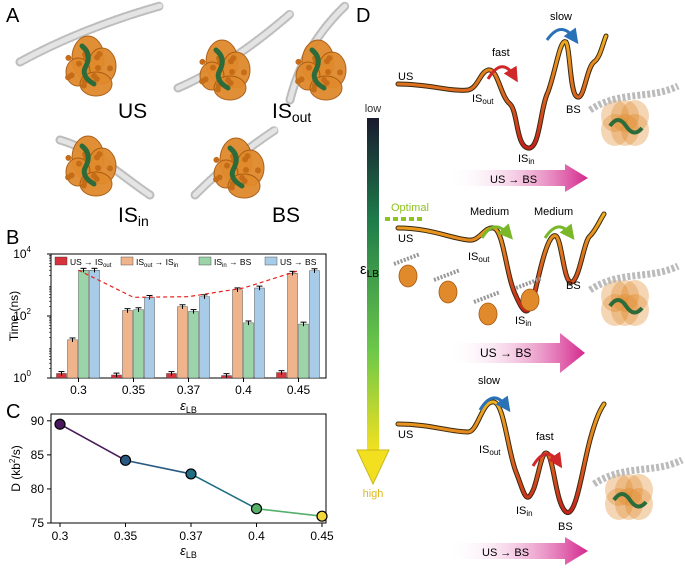  Describe the element at coordinates (373, 494) in the screenshot. I see `eps-axis-high: high` at that location.